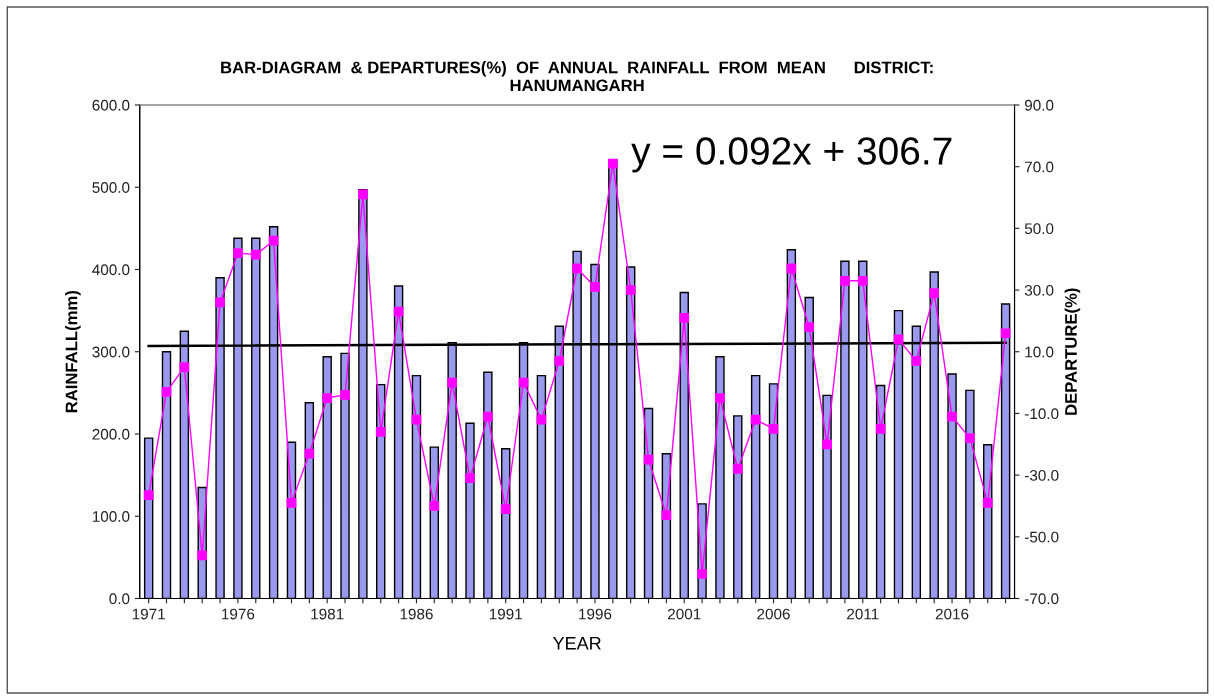 This screenshot has height=700, width=1215. I want to click on y2-tick-label: -70.0, so click(1041, 599).